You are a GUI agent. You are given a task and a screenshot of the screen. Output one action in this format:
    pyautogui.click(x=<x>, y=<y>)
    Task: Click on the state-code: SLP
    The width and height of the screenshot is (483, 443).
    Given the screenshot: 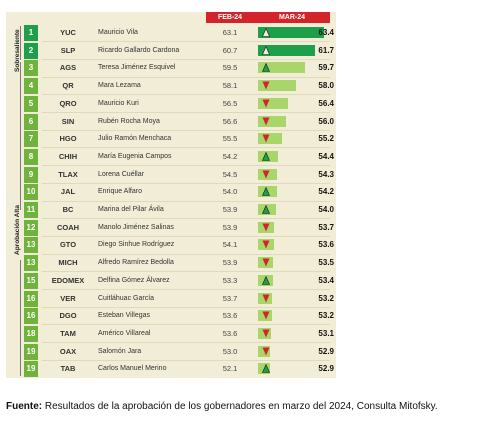 What is the action you would take?
    pyautogui.click(x=68, y=50)
    